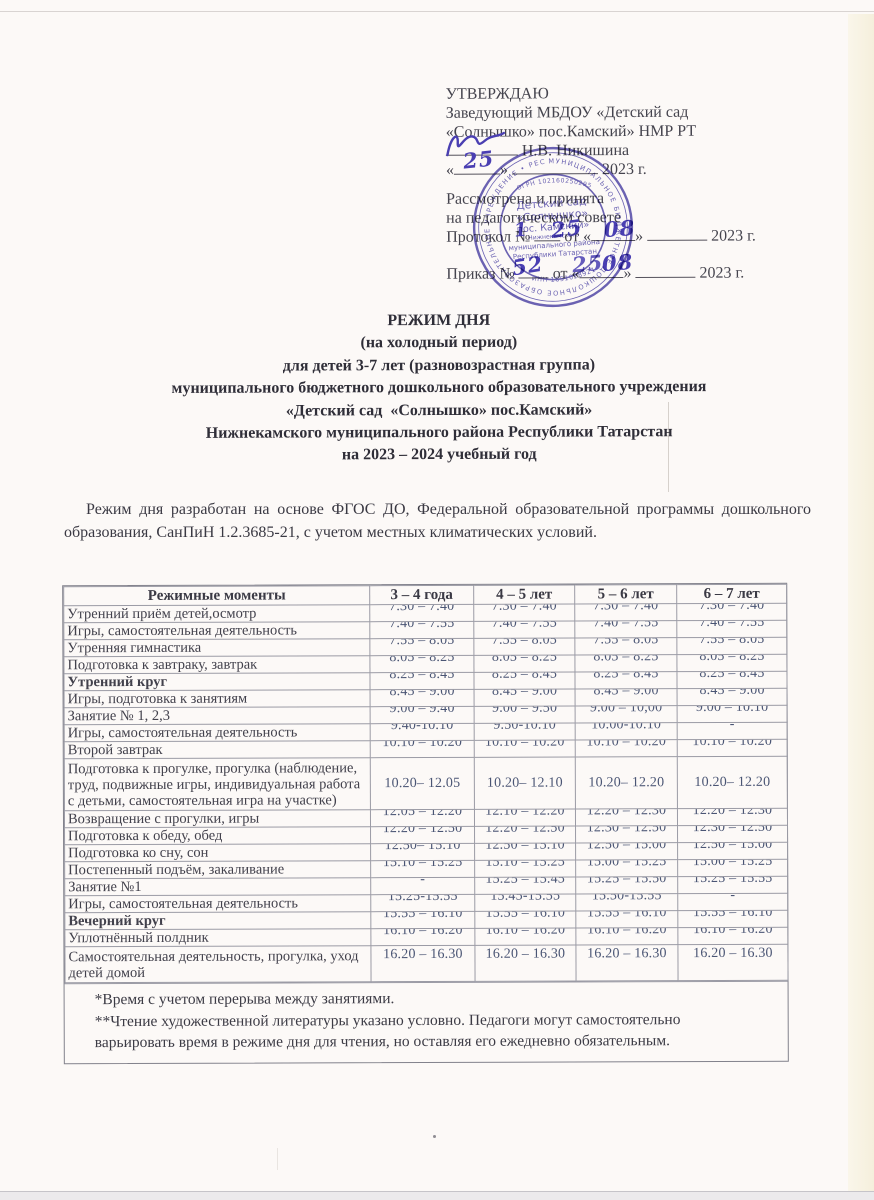 The height and width of the screenshot is (1200, 874). I want to click on handwritten-signature, so click(476, 144).